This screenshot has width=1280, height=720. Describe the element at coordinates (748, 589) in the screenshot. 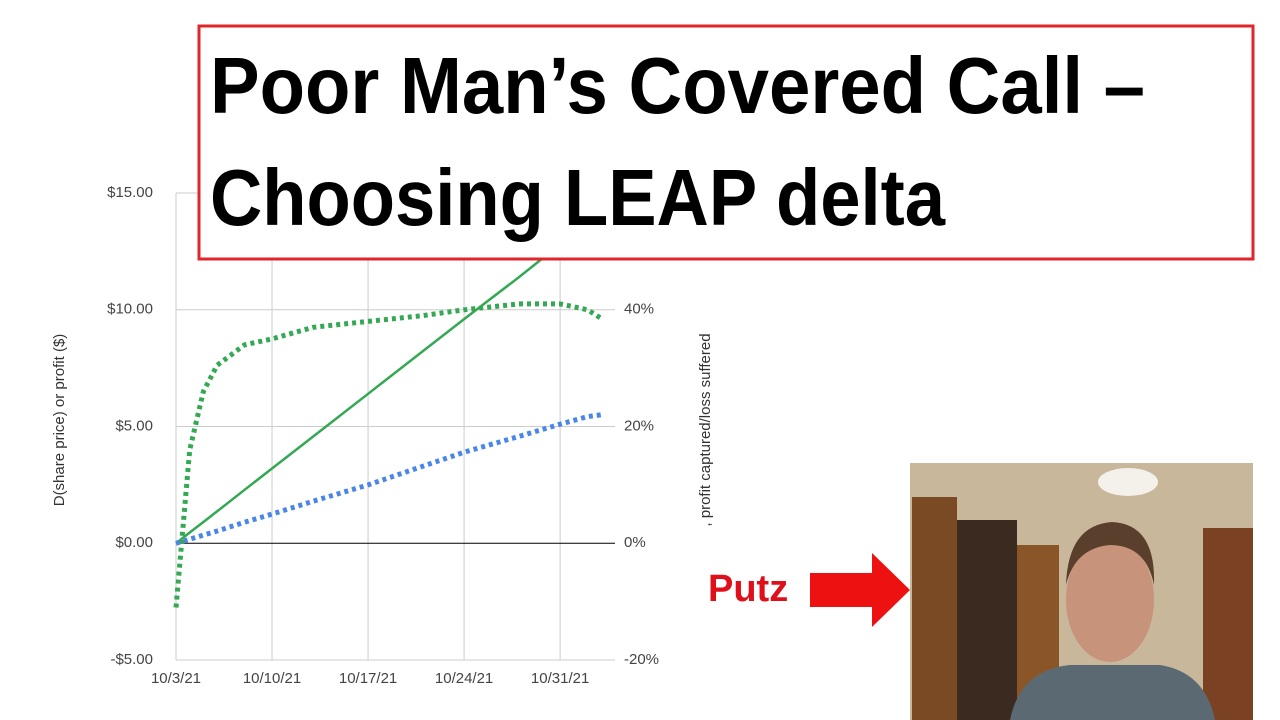

I see `annotation-label: Putz` at that location.